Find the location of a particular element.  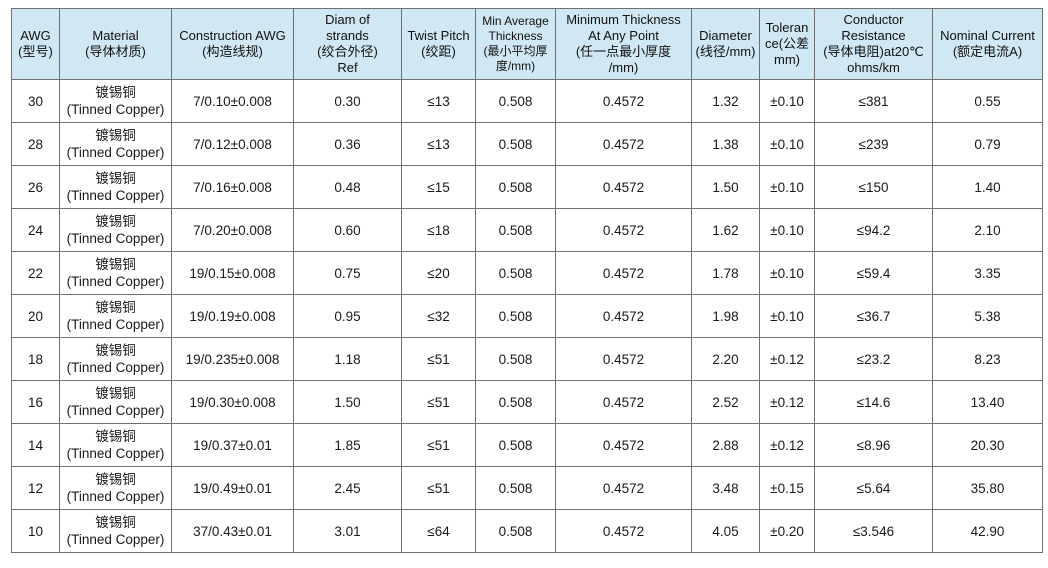

header-twist-pitch: Twist Pitch (绞距) is located at coordinates (438, 44).